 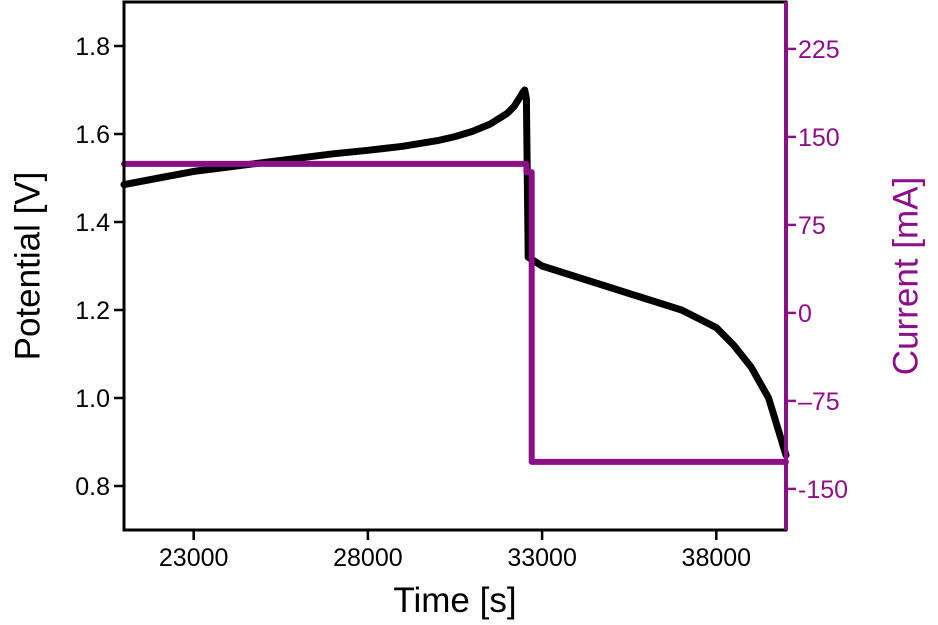 What do you see at coordinates (819, 138) in the screenshot?
I see `y2-tick-label: 150` at bounding box center [819, 138].